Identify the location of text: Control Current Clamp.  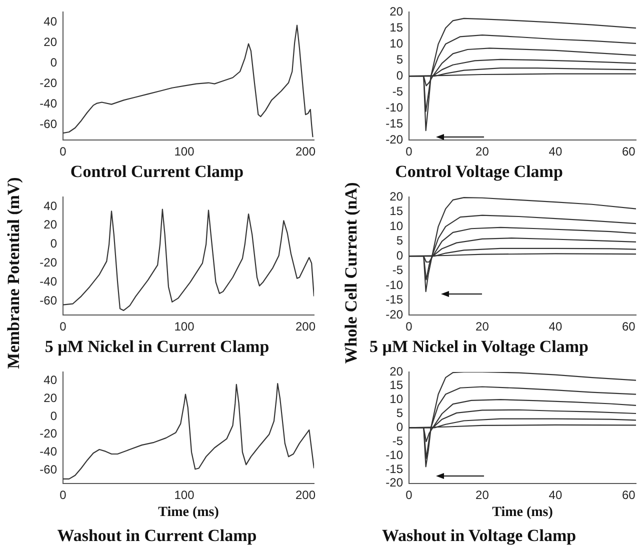
(157, 172).